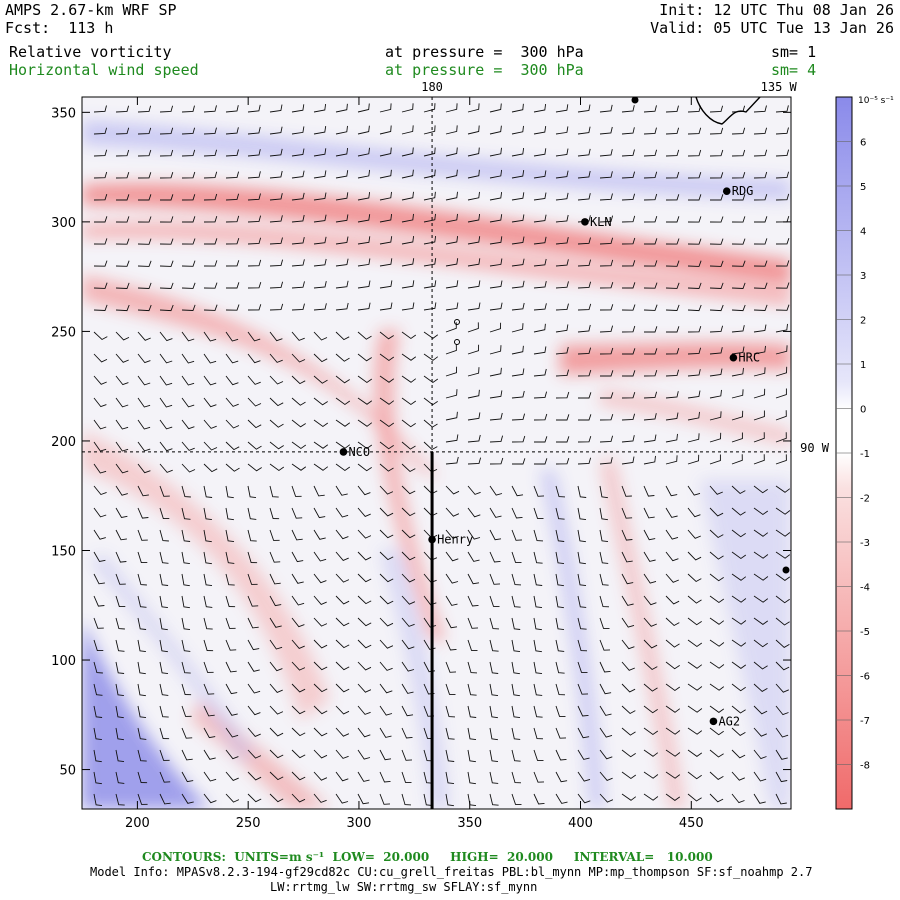 The width and height of the screenshot is (900, 900). What do you see at coordinates (865, 499) in the screenshot?
I see `colorbar-tick-label: -2` at bounding box center [865, 499].